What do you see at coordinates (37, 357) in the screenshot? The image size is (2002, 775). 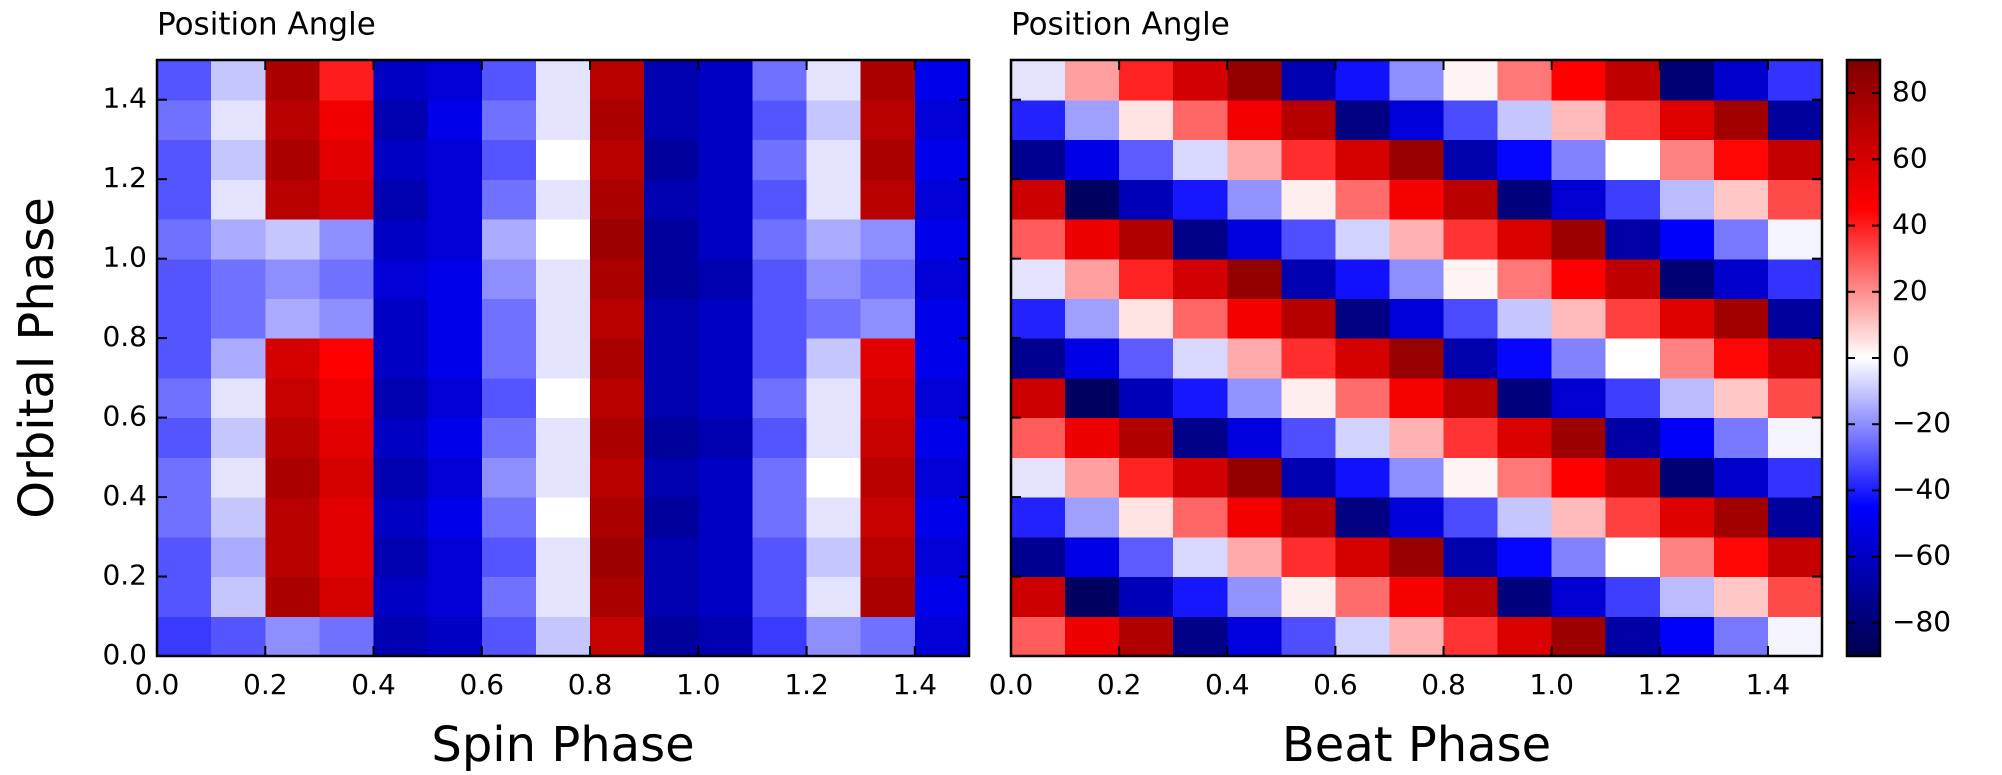 I see `y-axis-label: Orbital Phase` at bounding box center [37, 357].